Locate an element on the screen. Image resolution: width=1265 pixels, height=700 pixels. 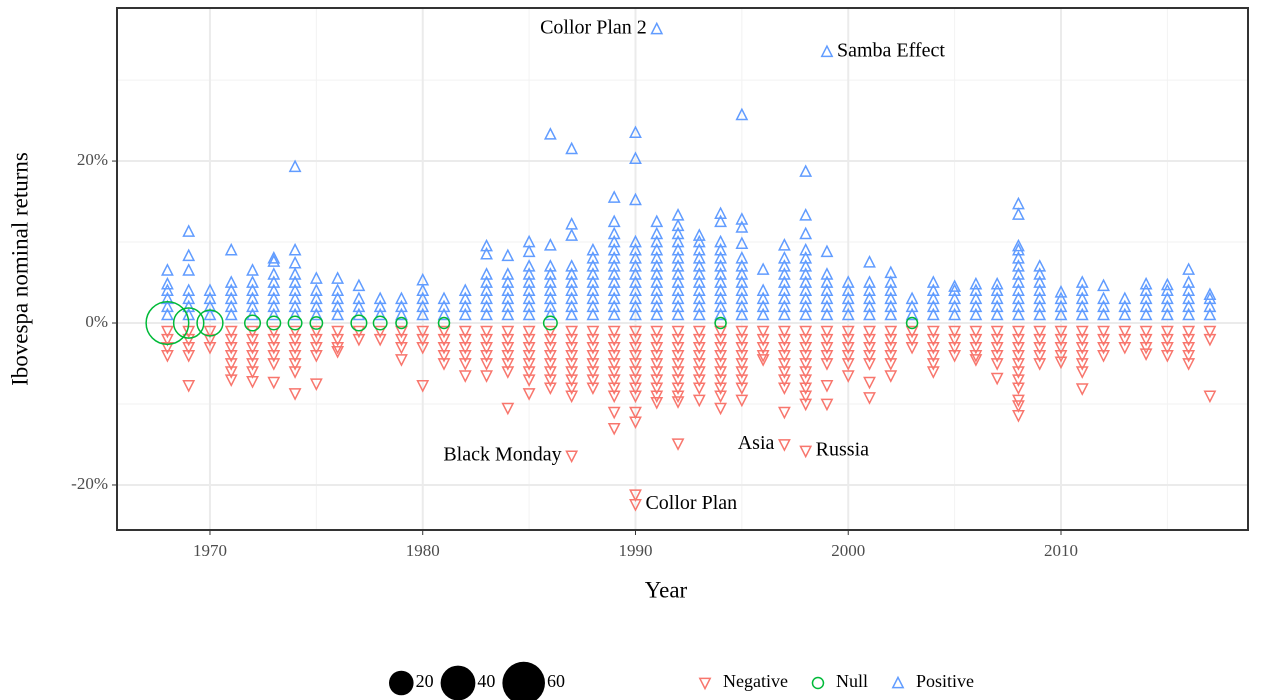
annotation: Collor Plan 2 is located at coordinates (593, 28).